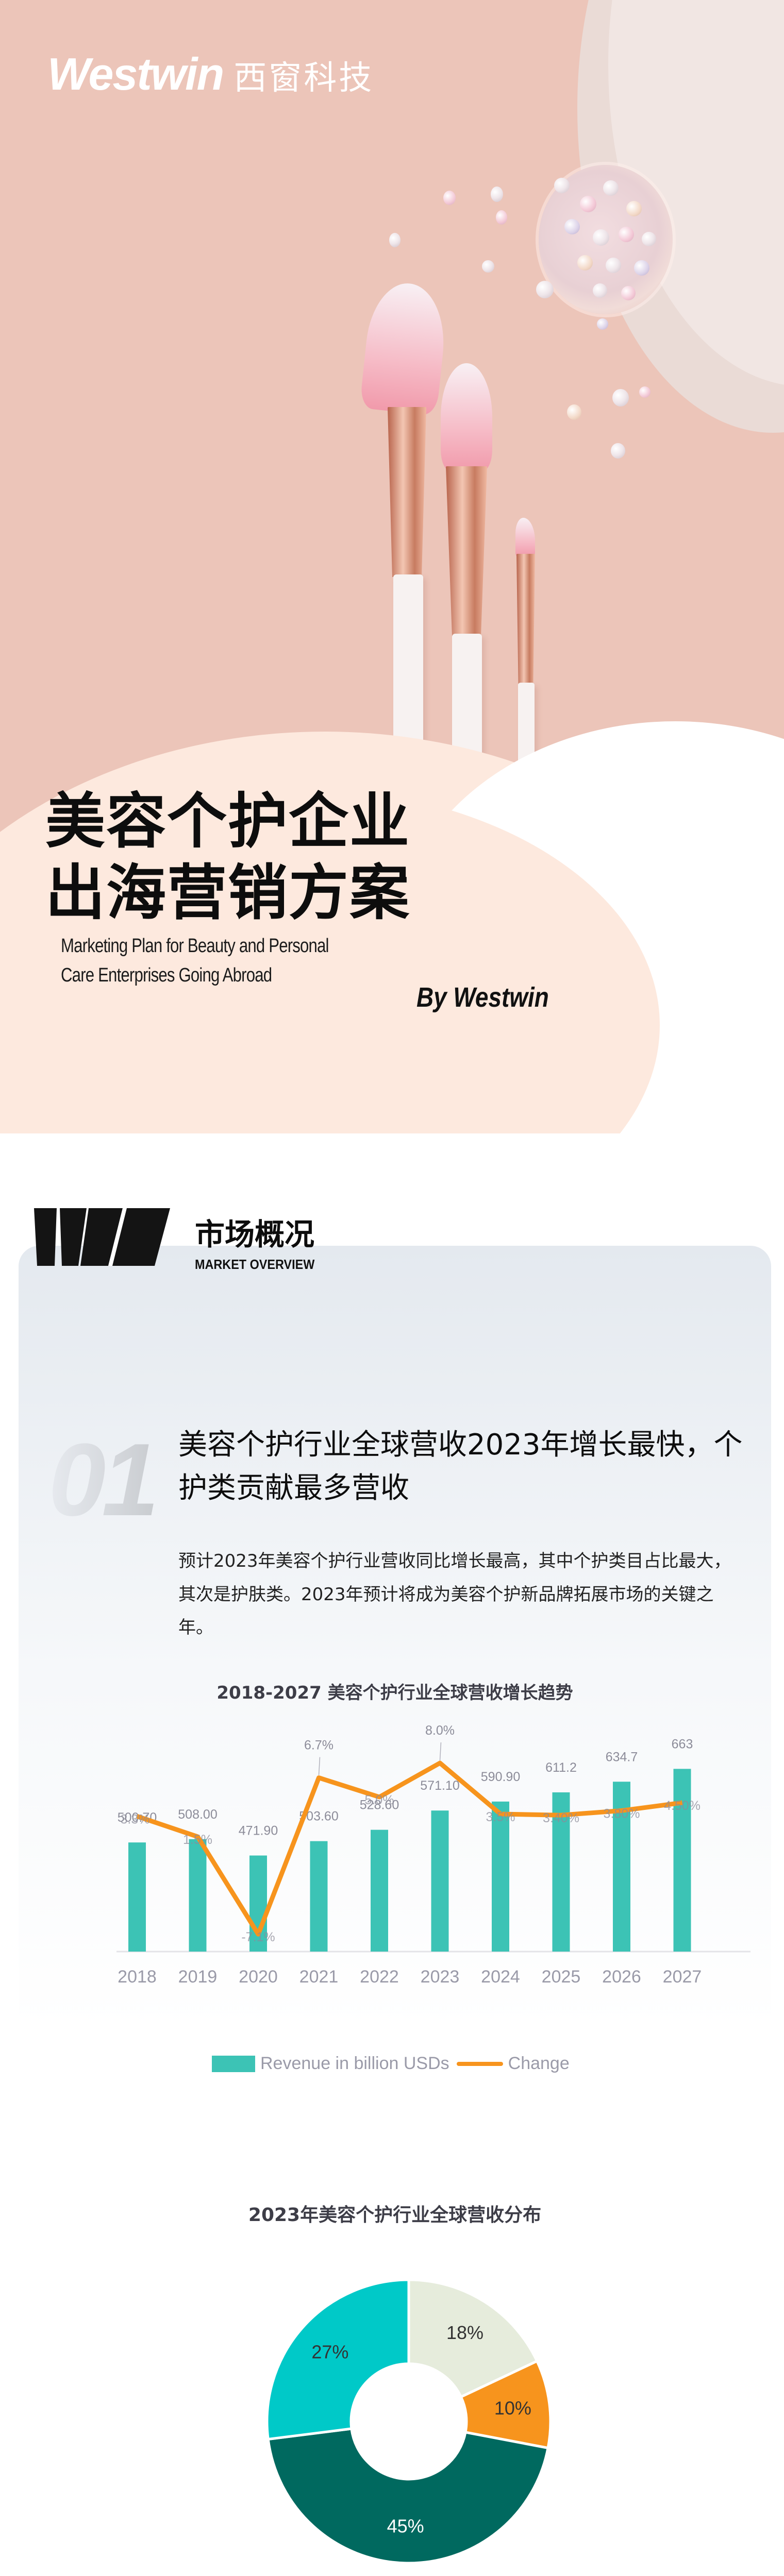 The width and height of the screenshot is (784, 2576). What do you see at coordinates (258, 1831) in the screenshot?
I see `svg-text: 471.90` at bounding box center [258, 1831].